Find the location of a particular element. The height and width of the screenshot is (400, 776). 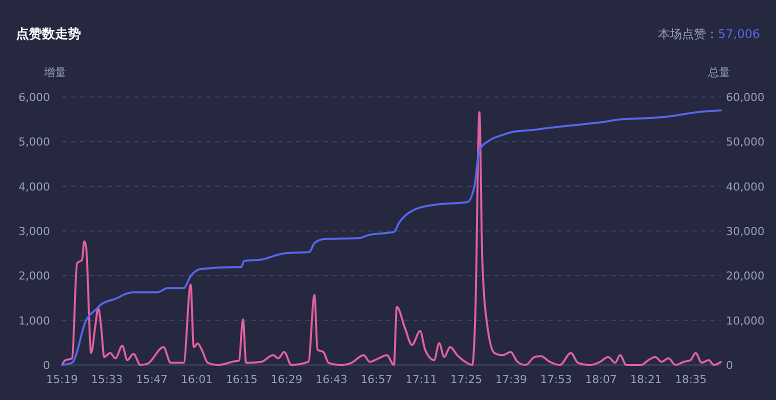

y2-tick-label: 0 is located at coordinates (729, 365).